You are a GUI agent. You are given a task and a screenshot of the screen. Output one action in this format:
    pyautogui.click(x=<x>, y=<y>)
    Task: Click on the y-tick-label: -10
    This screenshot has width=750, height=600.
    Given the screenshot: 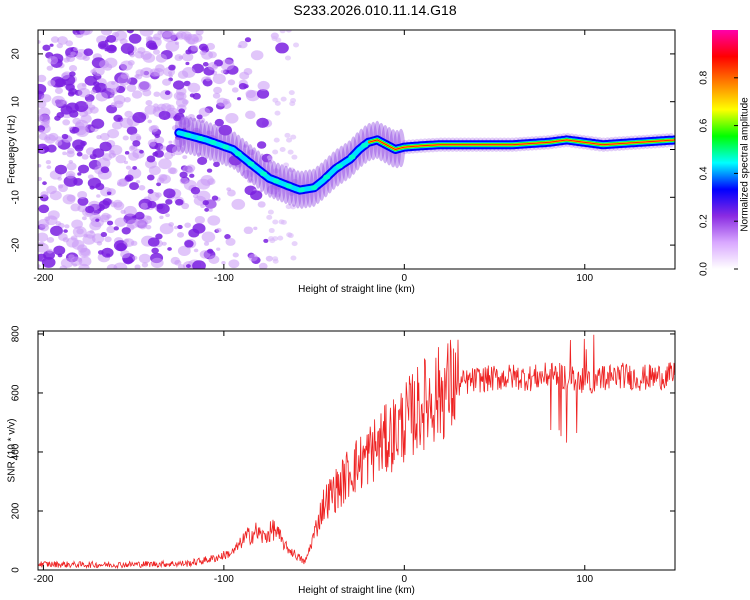 What is the action you would take?
    pyautogui.click(x=16, y=197)
    